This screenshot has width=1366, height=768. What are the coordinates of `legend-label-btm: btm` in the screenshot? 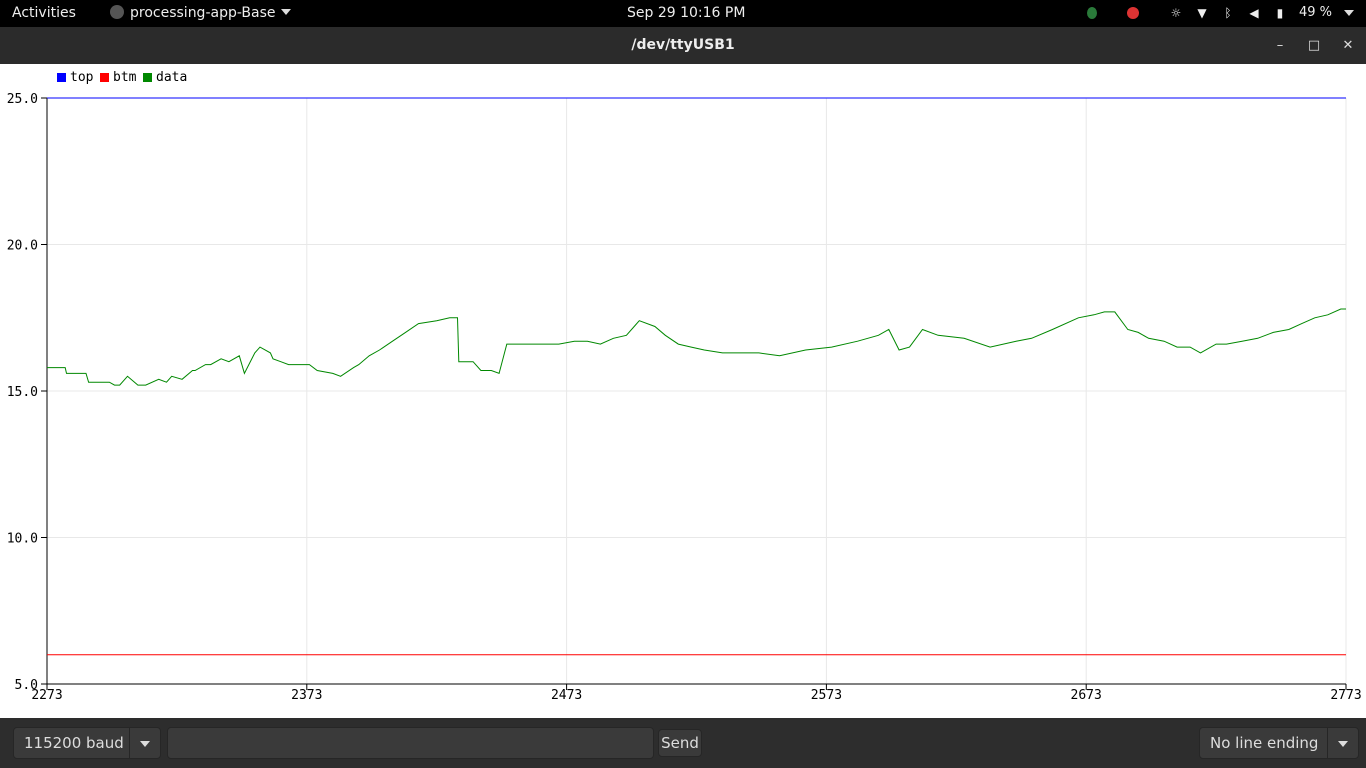 It's located at (125, 77).